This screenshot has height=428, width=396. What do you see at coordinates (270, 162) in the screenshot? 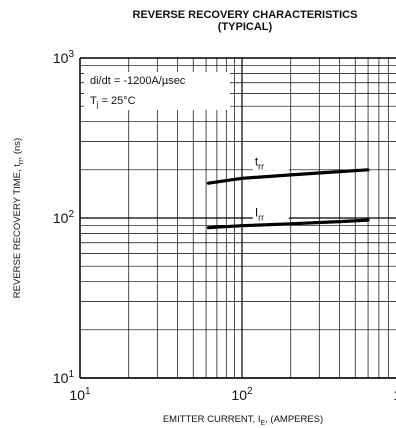
I see `series-label-trr-bg` at bounding box center [270, 162].